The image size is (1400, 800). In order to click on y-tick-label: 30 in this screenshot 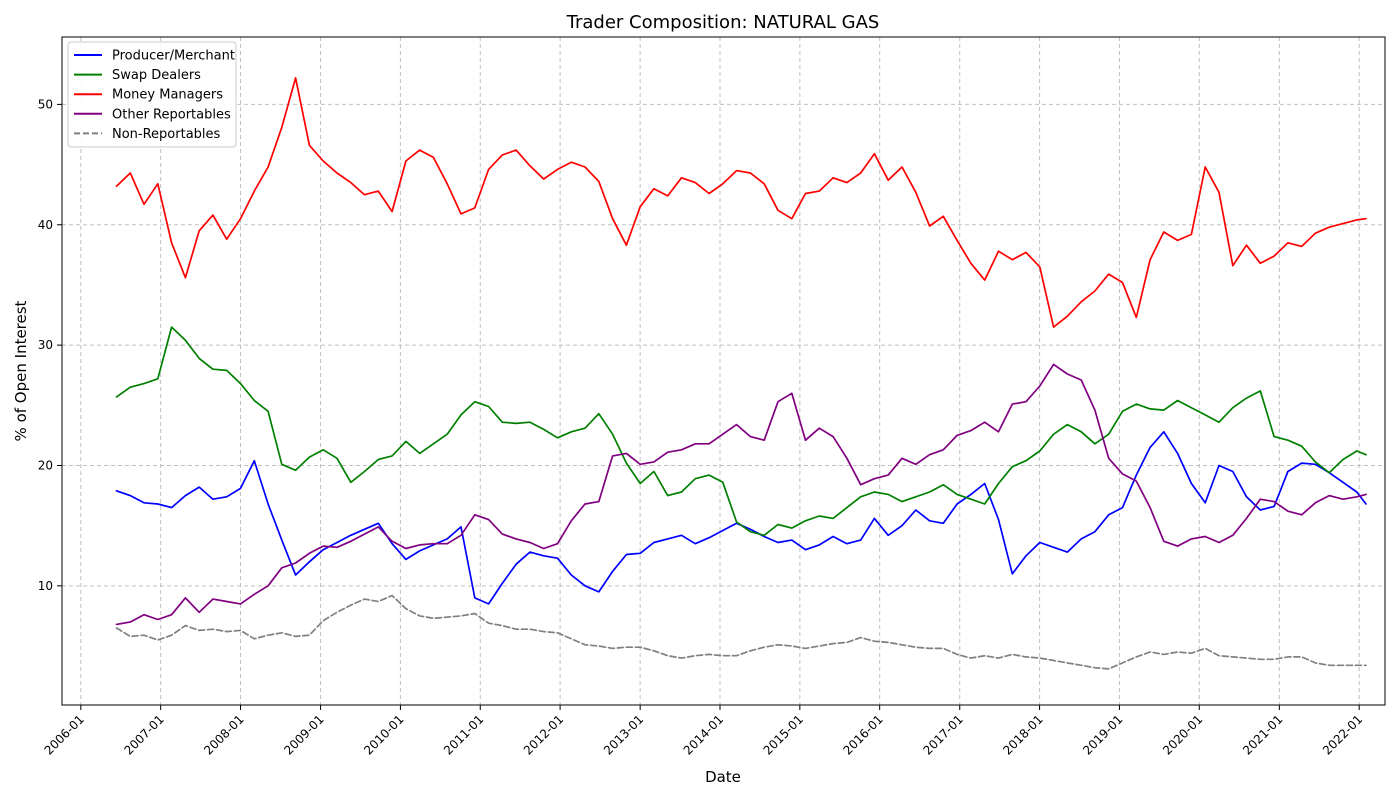, I will do `click(45, 345)`.